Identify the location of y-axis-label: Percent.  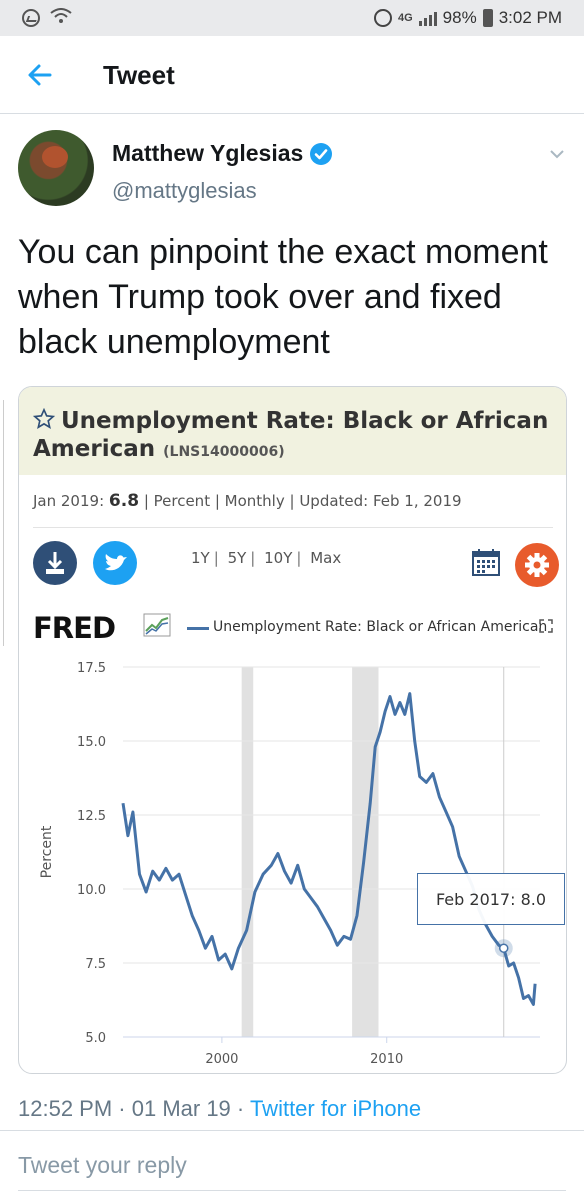
(47, 851).